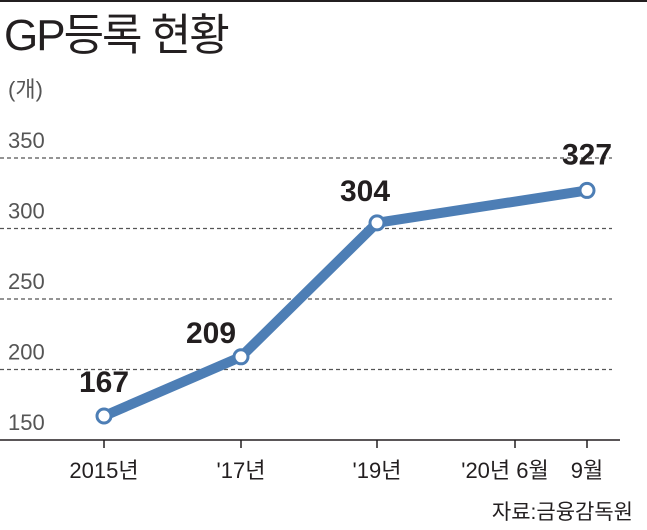  I want to click on x-axis: 2015년 '17년 '19년 '20년 6월 9월, so click(310, 461).